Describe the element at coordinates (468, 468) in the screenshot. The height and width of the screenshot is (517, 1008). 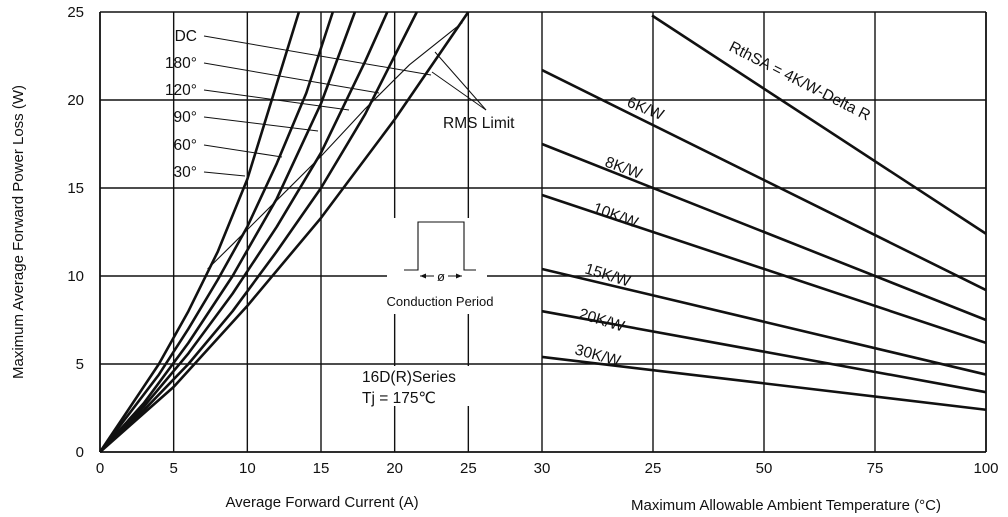
I see `left-x-tick-label-25: 25` at that location.